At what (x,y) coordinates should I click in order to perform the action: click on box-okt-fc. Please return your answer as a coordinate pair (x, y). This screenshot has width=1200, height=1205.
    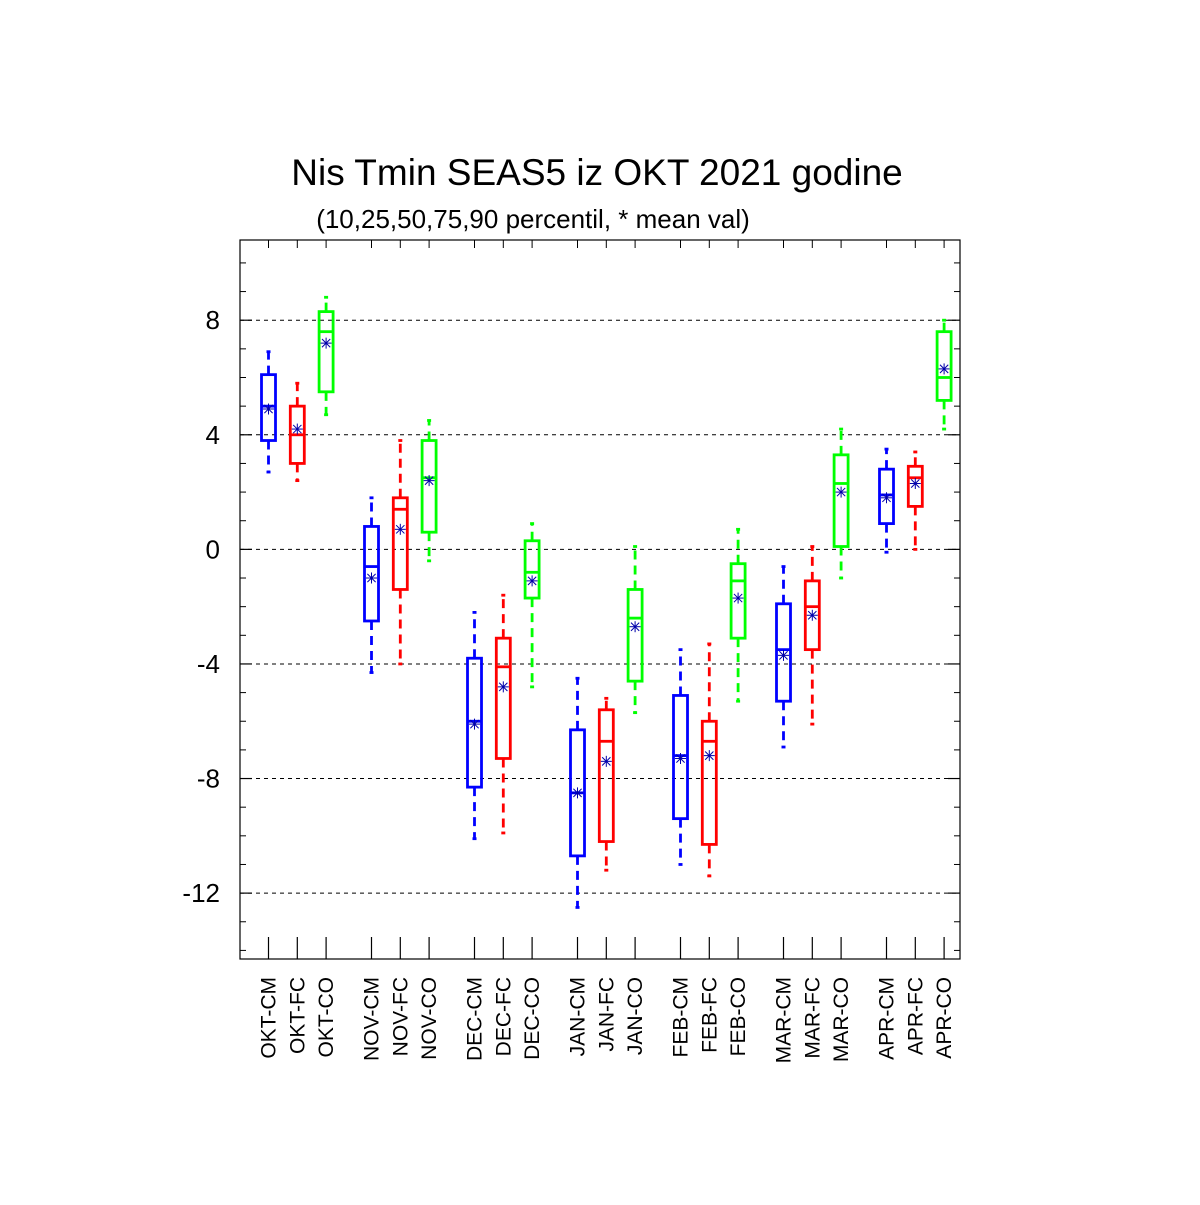
    Looking at the image, I should click on (297, 432).